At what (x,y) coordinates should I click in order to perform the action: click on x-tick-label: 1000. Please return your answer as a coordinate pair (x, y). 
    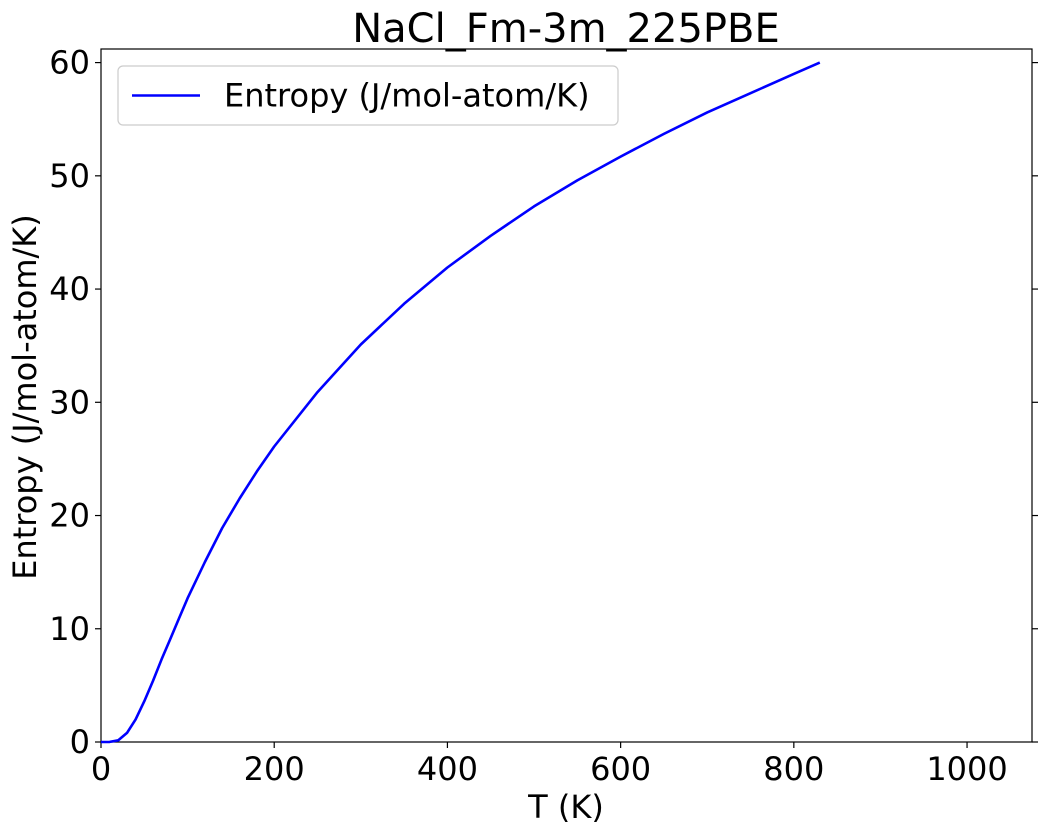
    Looking at the image, I should click on (966, 769).